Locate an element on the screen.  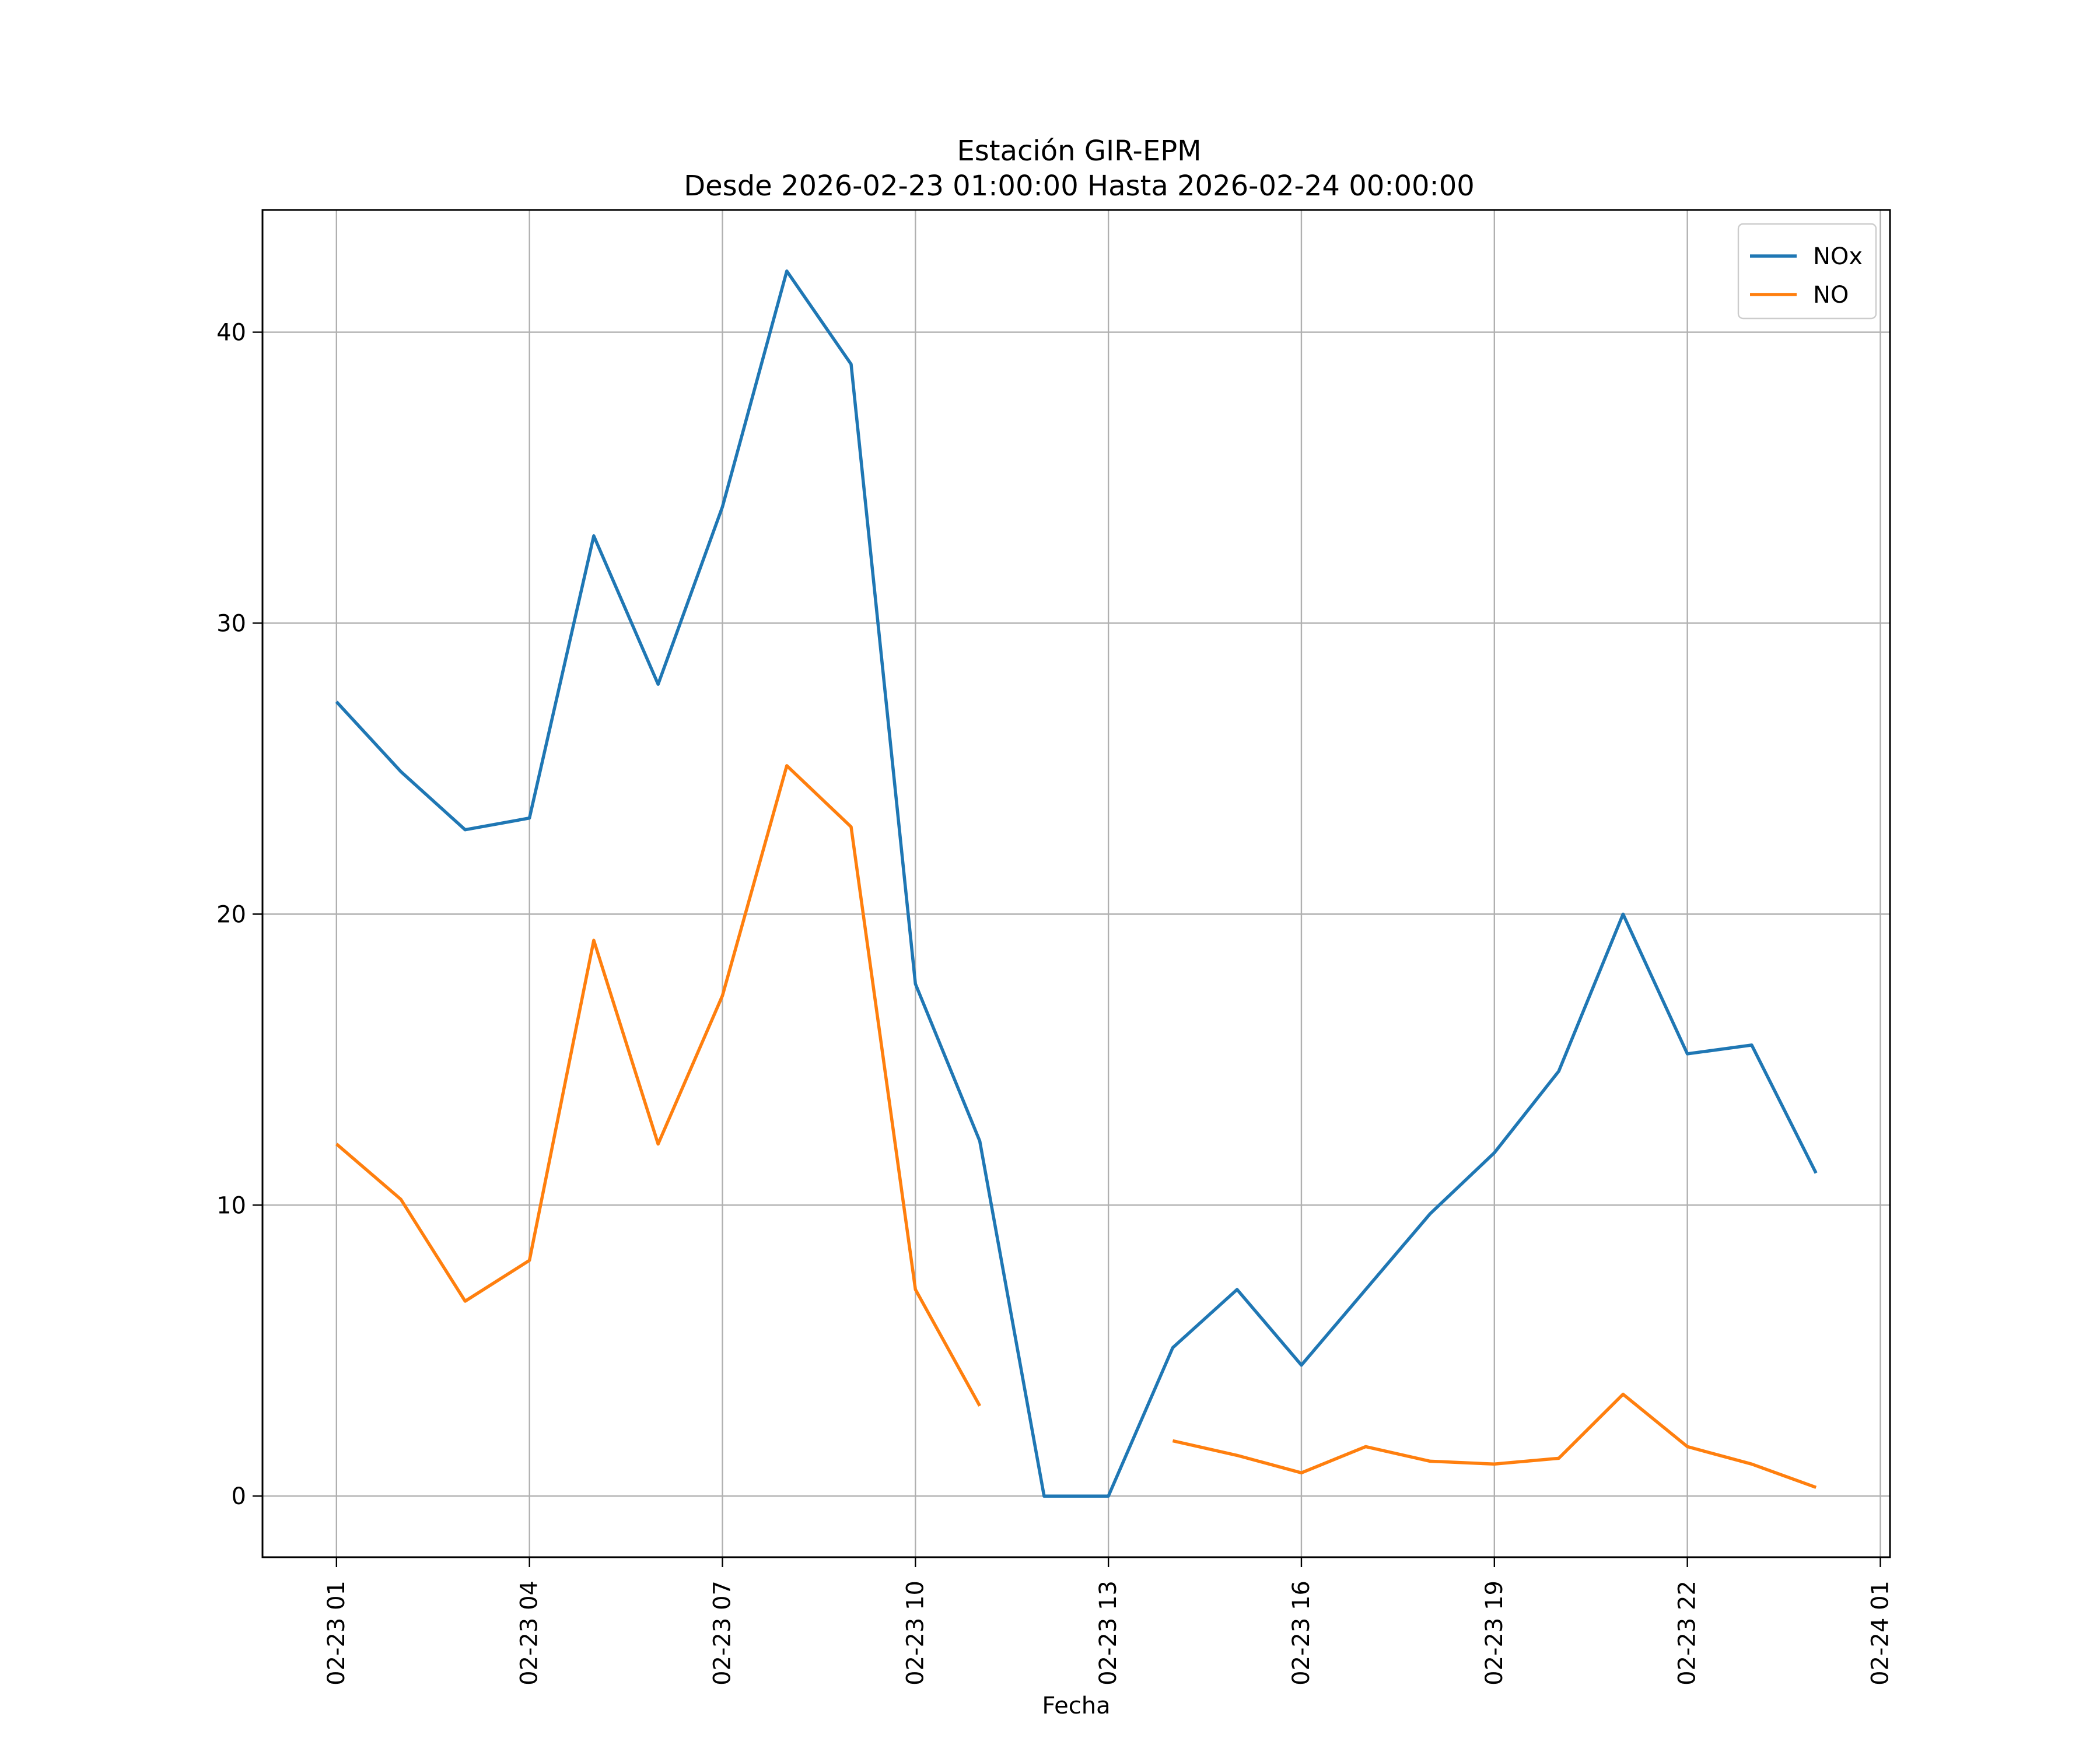
x-tick-label: 02-23 01 is located at coordinates (336, 1633).